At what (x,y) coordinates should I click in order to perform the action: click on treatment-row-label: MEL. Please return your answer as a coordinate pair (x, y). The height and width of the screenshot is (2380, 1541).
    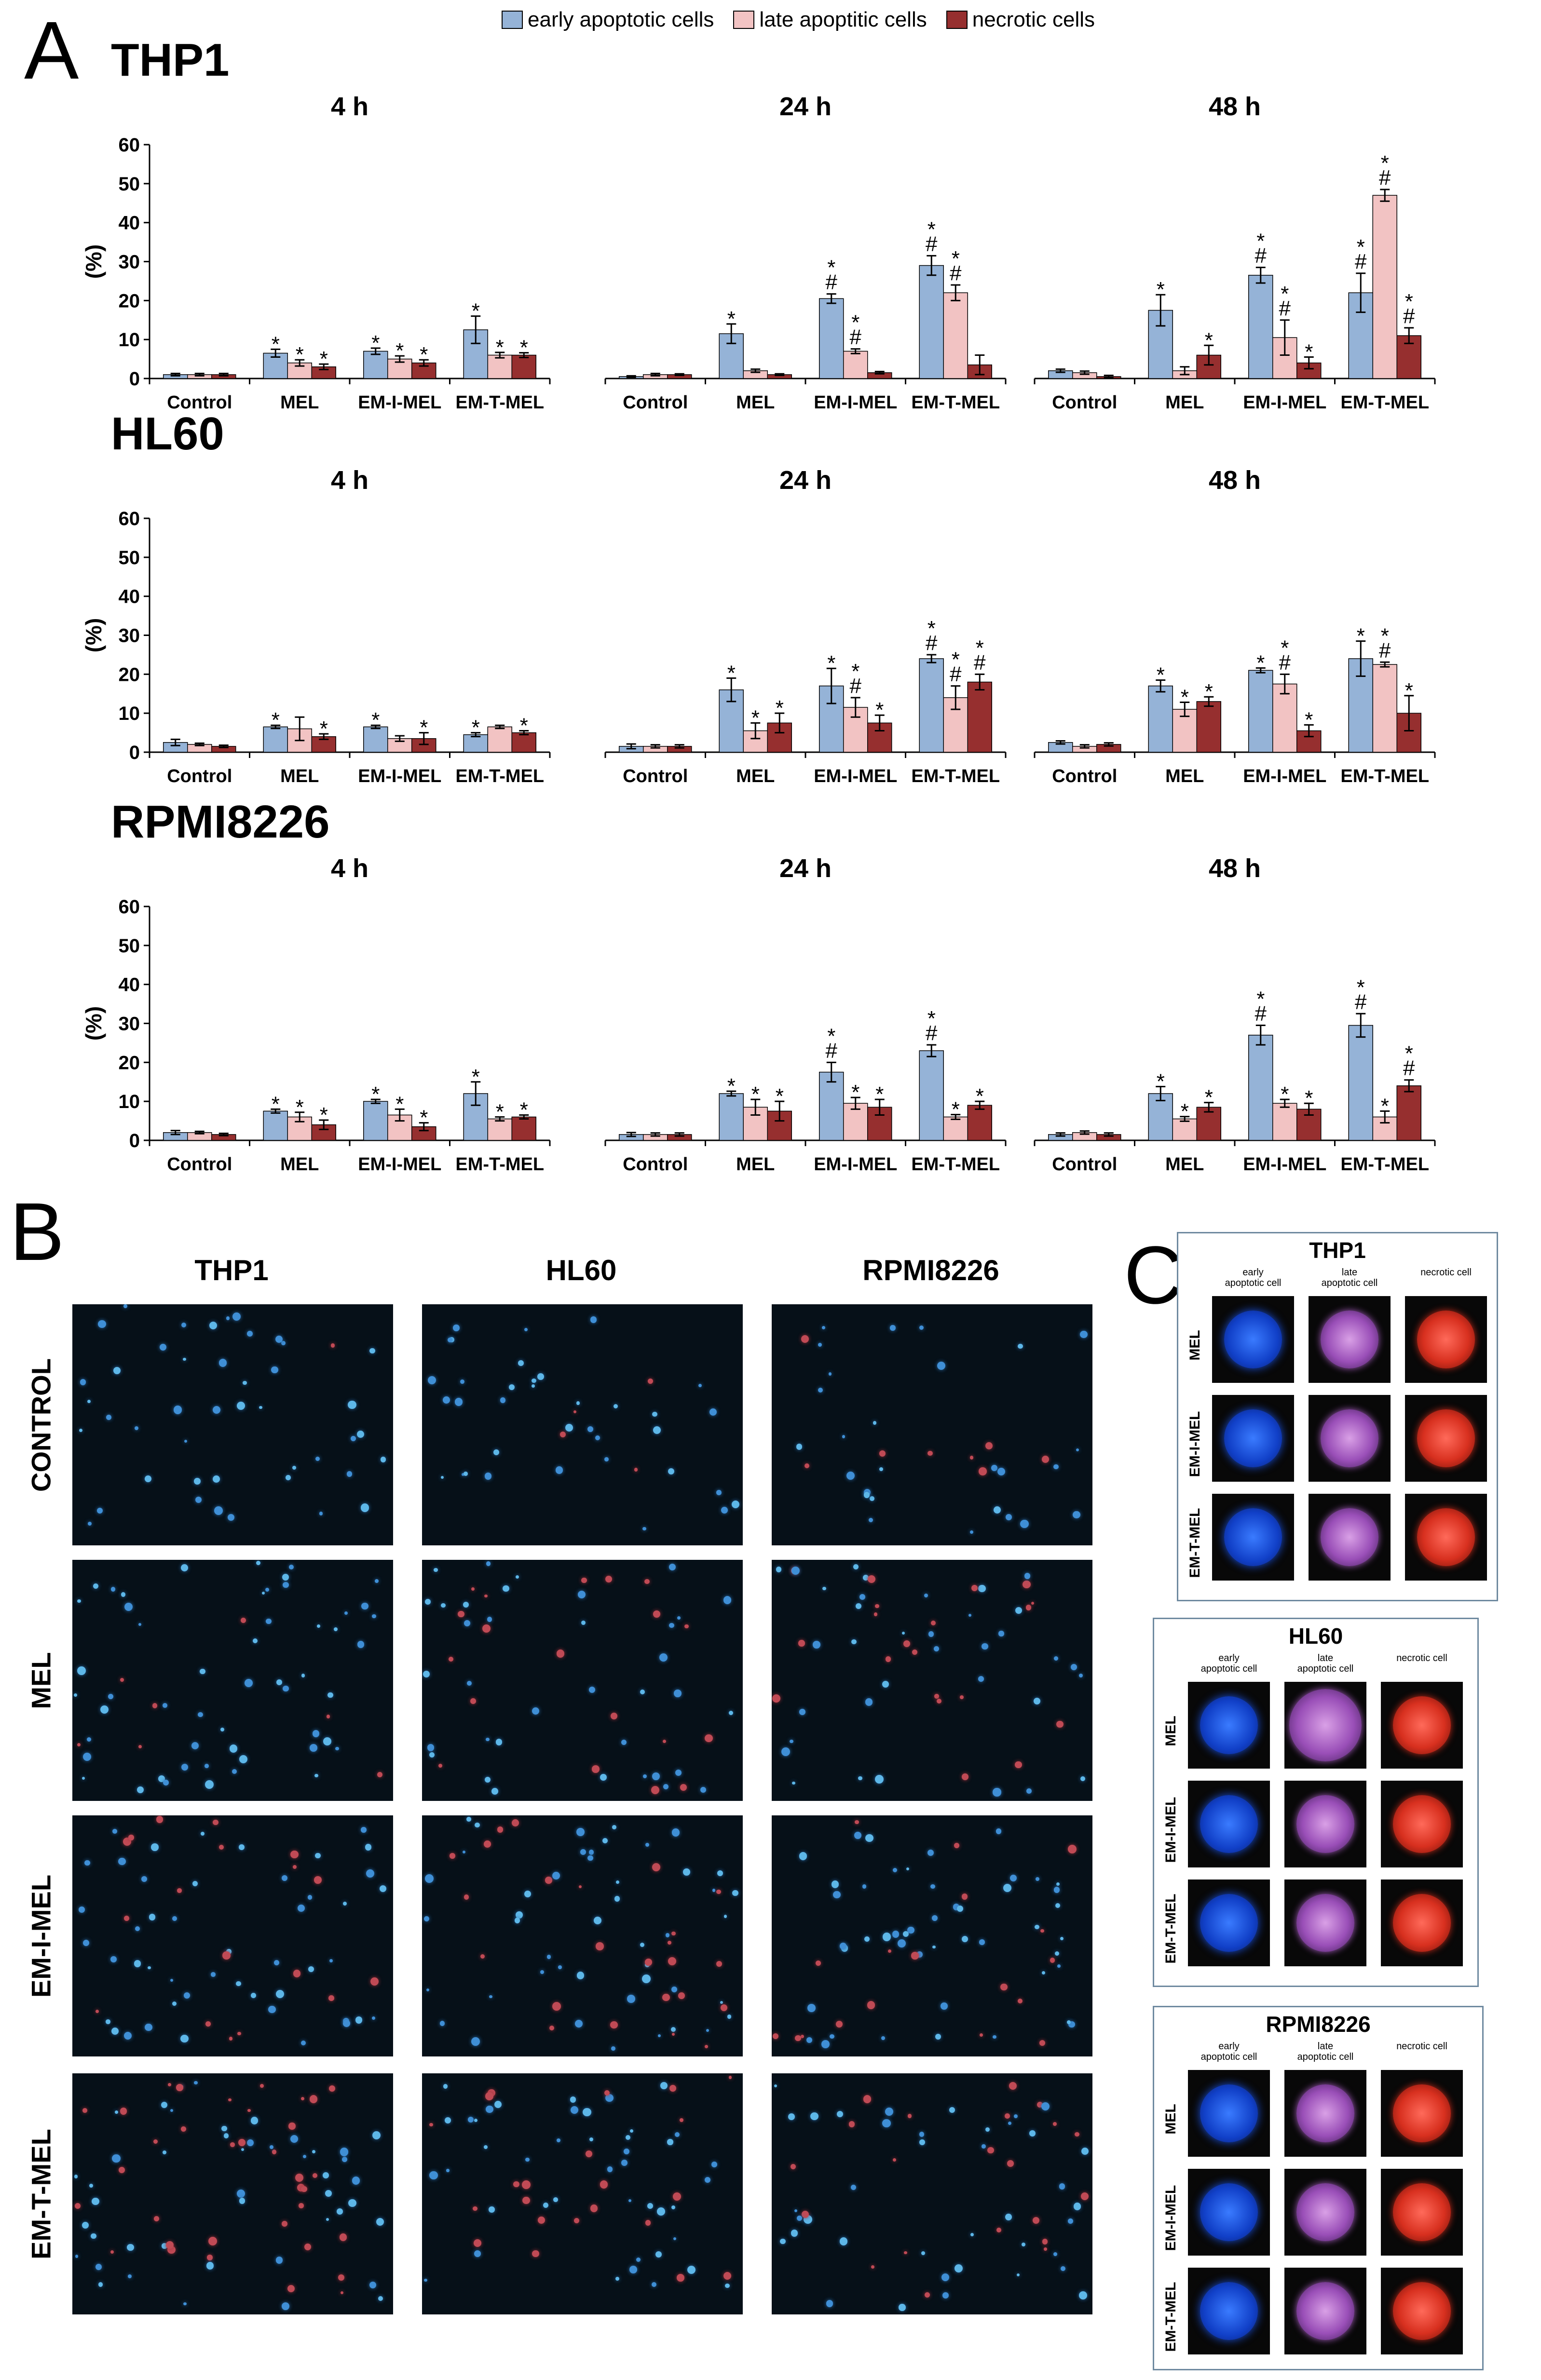
    Looking at the image, I should click on (1171, 1731).